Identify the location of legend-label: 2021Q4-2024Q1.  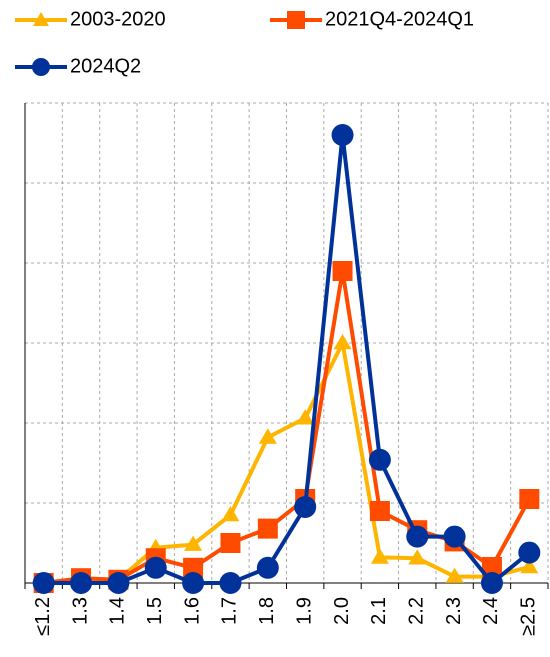
(399, 19).